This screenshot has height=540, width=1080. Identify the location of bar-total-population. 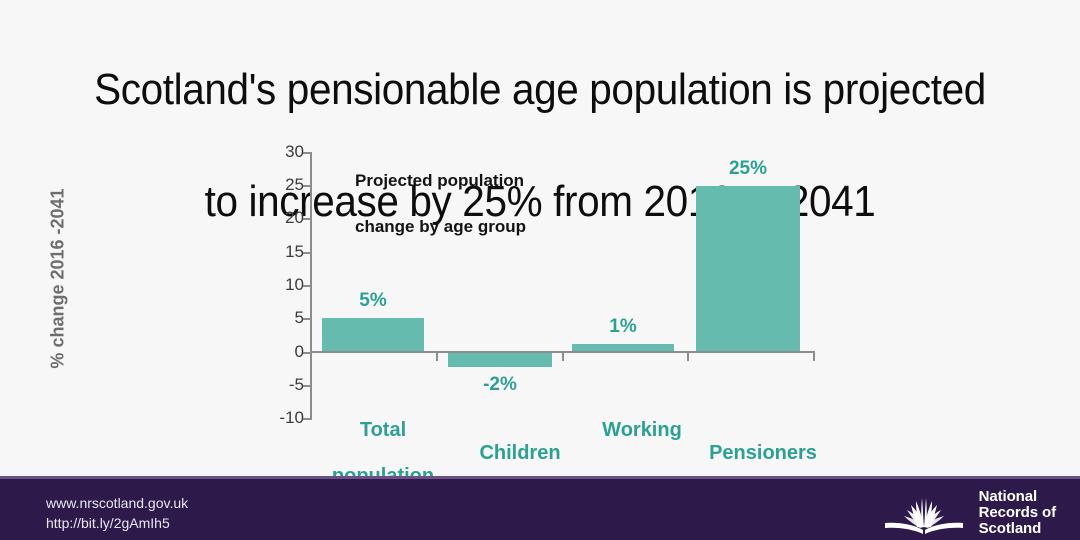
(373, 334).